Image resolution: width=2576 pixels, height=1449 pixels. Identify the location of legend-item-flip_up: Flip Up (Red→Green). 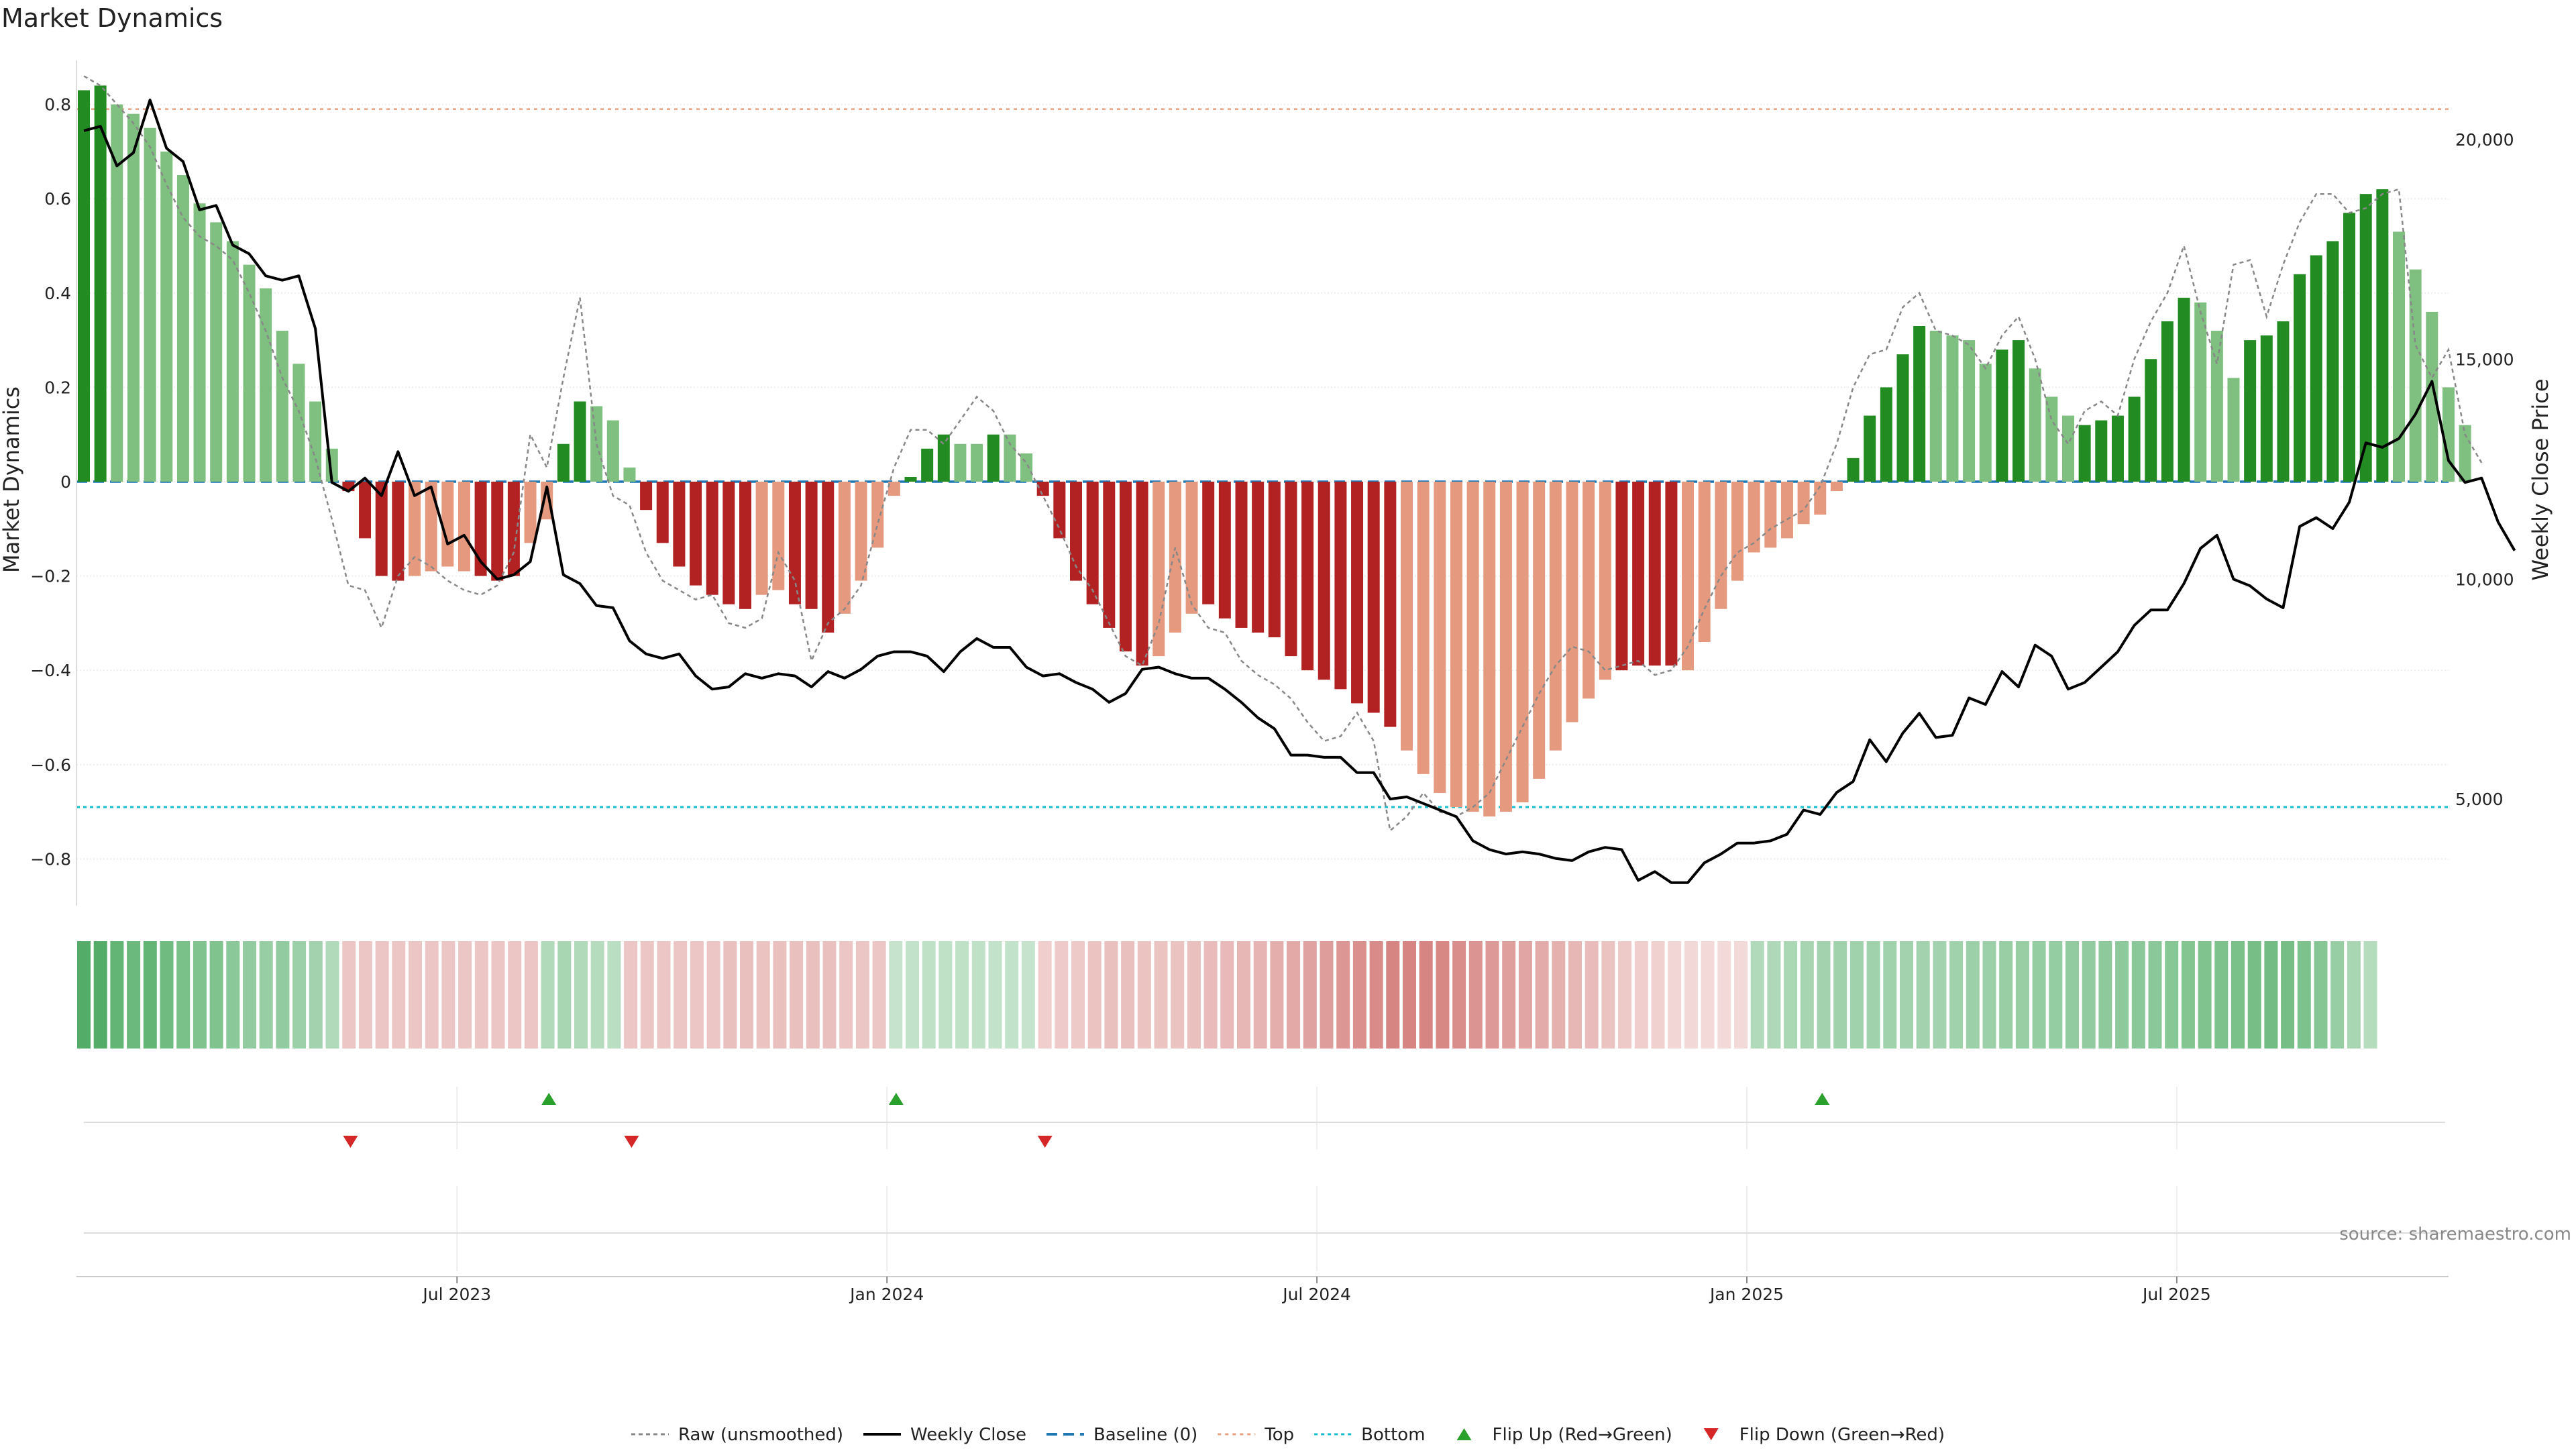
(1564, 1435).